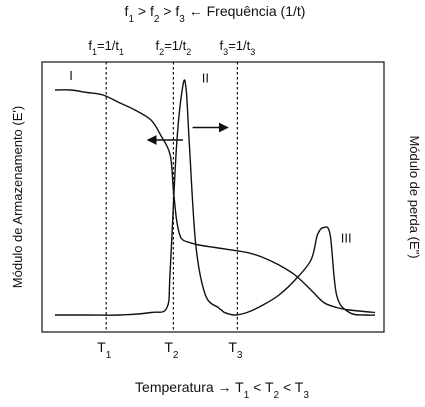 Image resolution: width=425 pixels, height=407 pixels. Describe the element at coordinates (235, 350) in the screenshot. I see `vline-bottom-label-3: T3` at that location.